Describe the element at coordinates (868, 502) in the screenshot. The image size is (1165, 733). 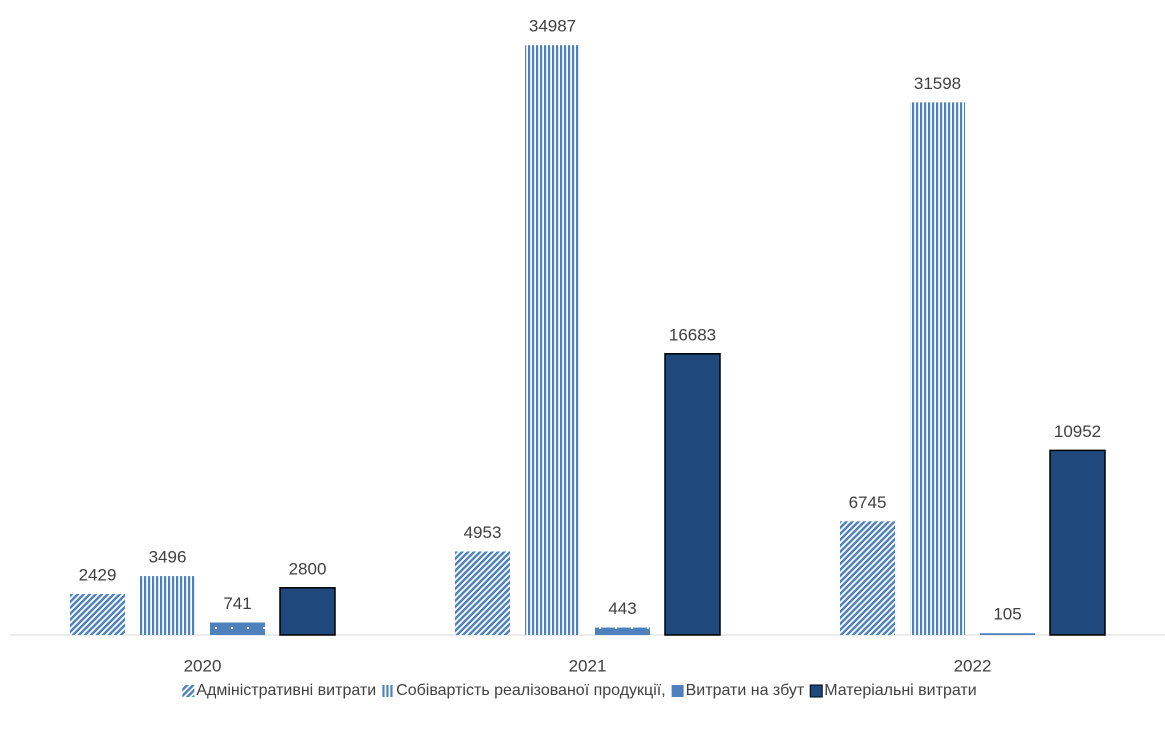
I see `data-label: 6745` at that location.